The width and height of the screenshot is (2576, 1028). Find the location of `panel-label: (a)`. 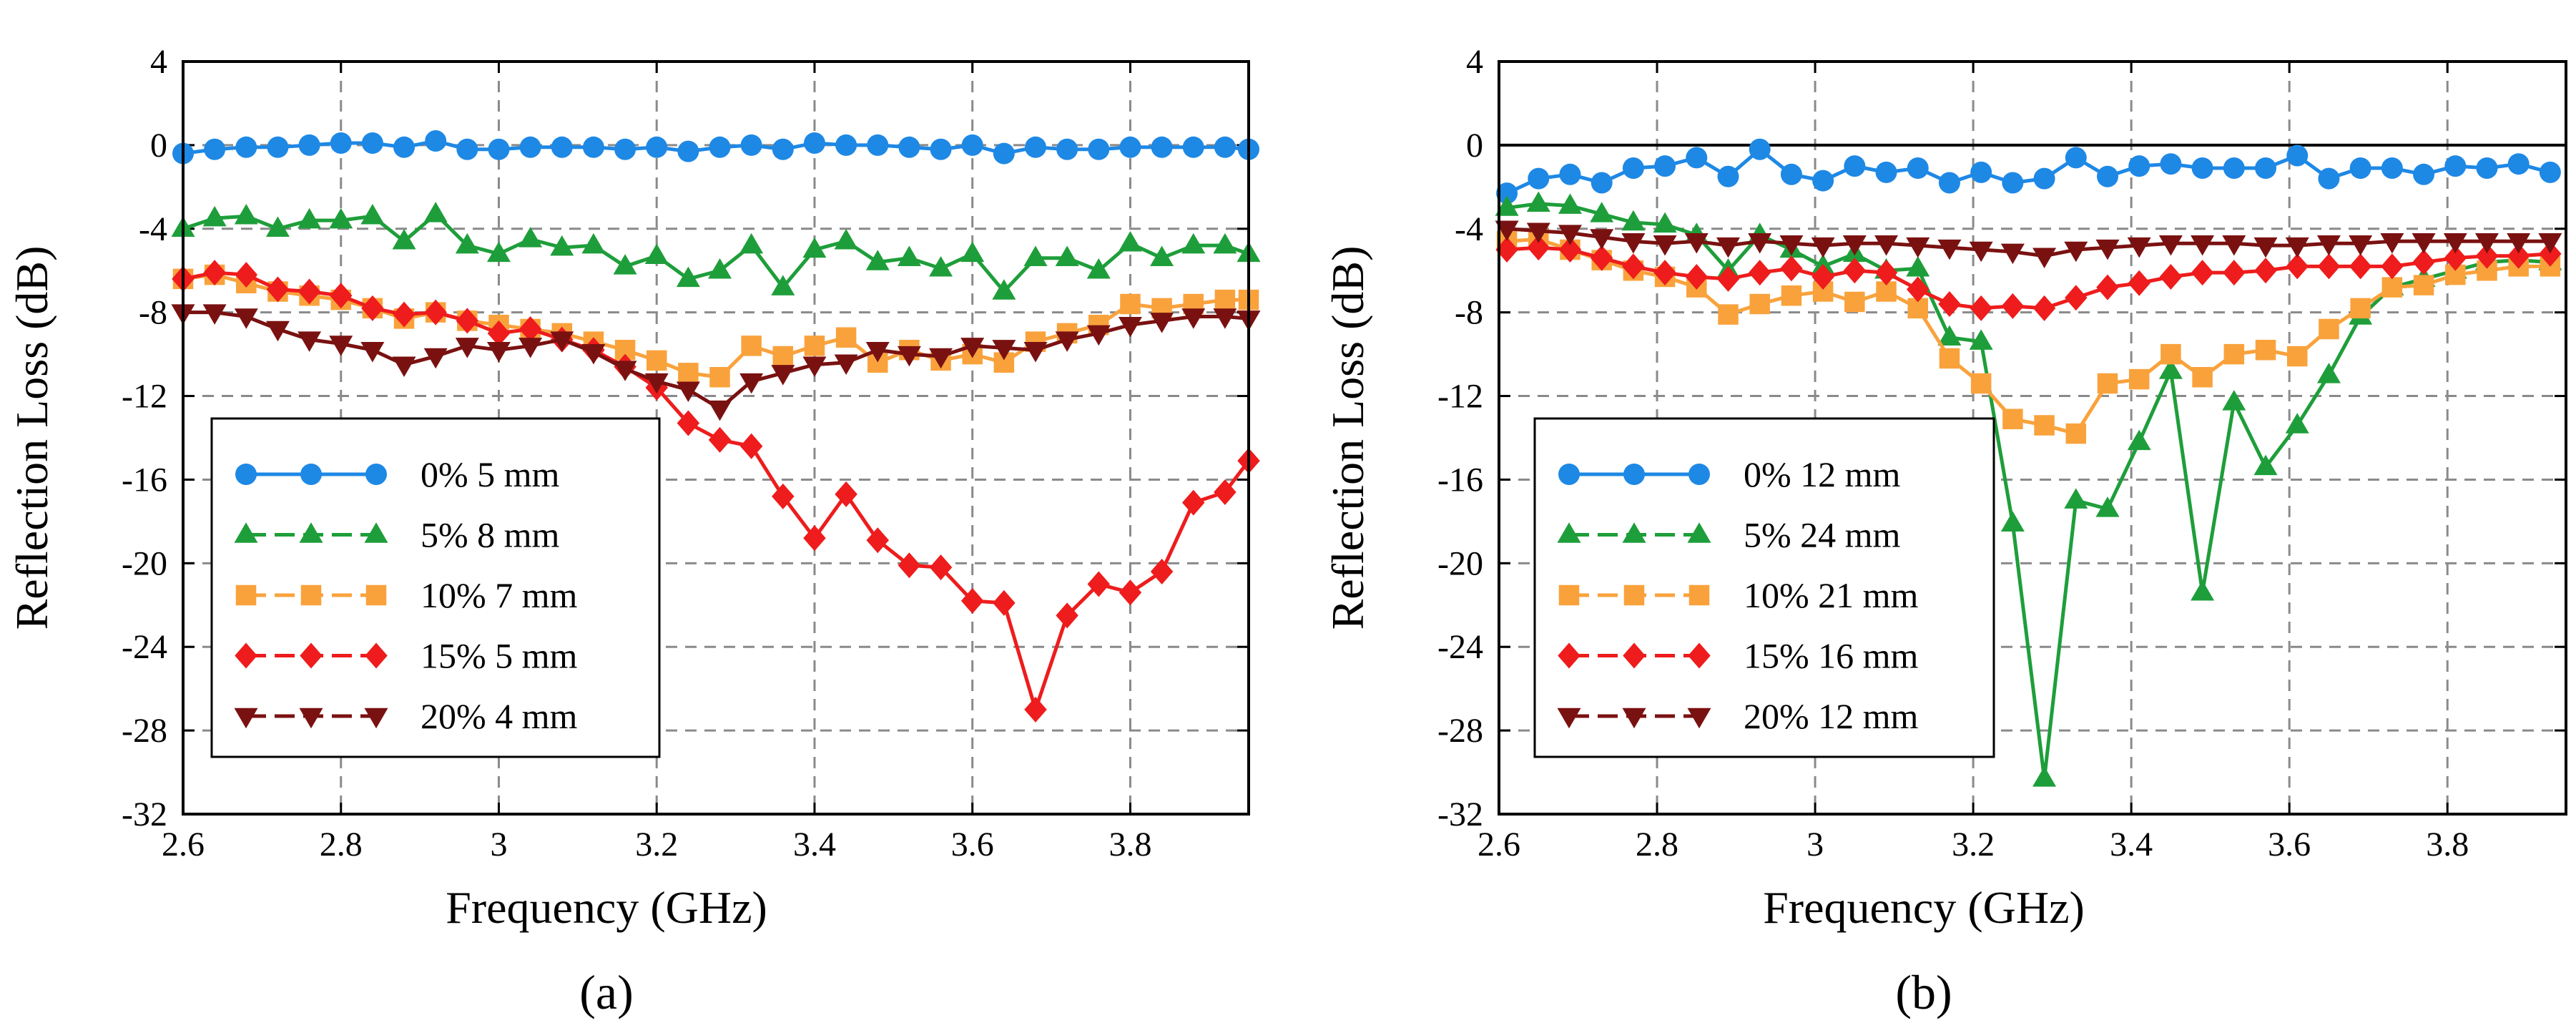

panel-label: (a) is located at coordinates (606, 992).